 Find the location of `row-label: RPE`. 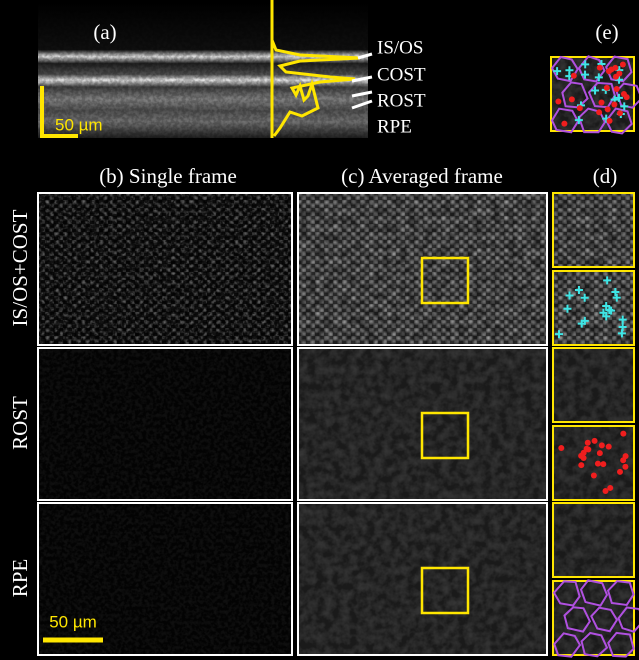

row-label: RPE is located at coordinates (20, 578).